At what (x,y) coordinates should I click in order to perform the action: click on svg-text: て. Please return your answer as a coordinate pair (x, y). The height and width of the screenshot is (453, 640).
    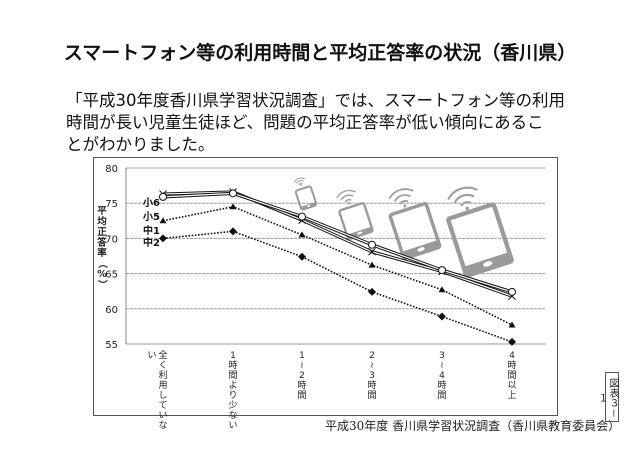
    Looking at the image, I should click on (162, 406).